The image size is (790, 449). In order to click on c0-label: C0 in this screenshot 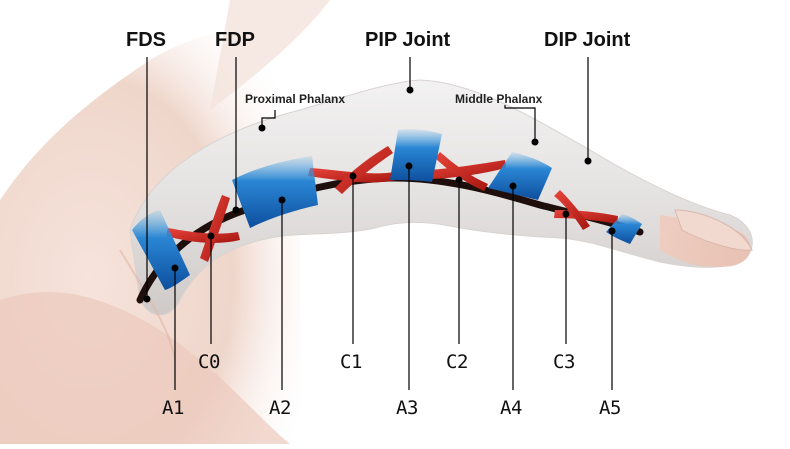, I will do `click(209, 362)`.